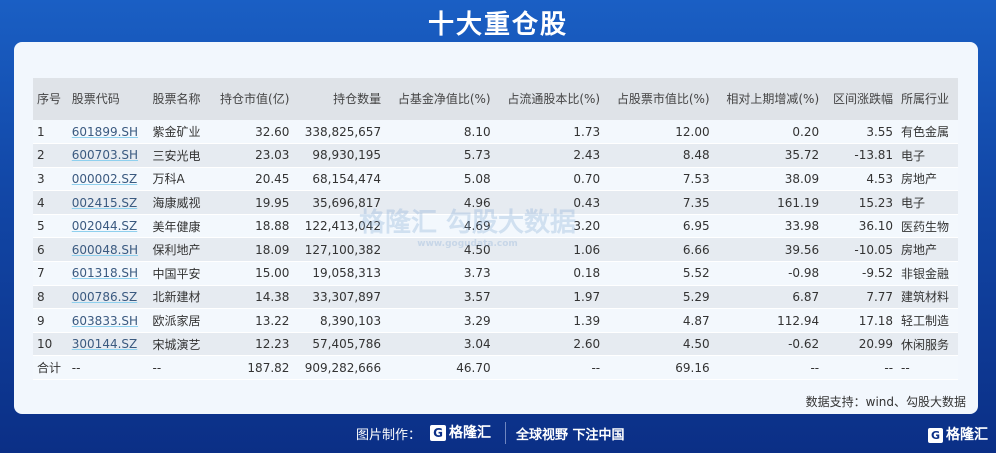  I want to click on table-cell: 112.94, so click(768, 320).